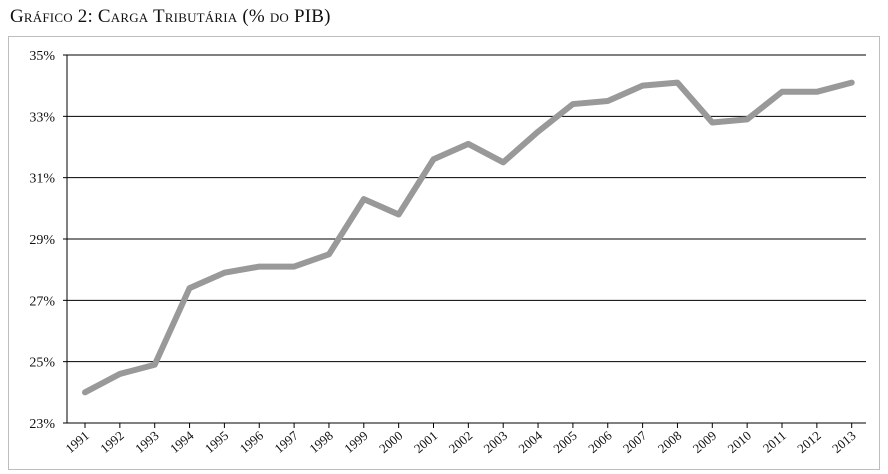 The width and height of the screenshot is (888, 474). I want to click on x-tick-label-2008: 2008, so click(670, 442).